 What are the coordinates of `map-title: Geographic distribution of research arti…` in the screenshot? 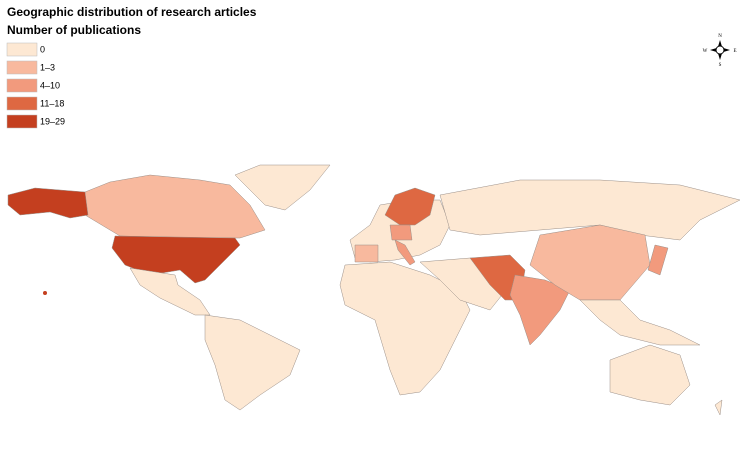 It's located at (132, 12).